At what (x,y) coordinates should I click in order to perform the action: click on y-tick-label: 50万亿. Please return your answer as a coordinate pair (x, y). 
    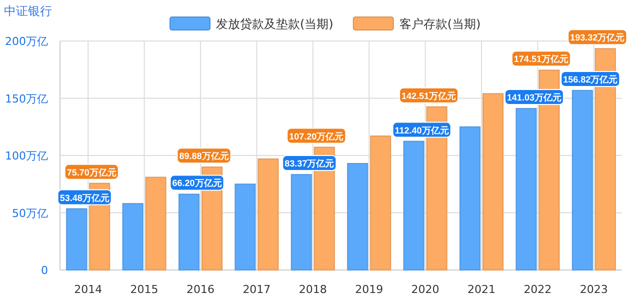
    Looking at the image, I should click on (30, 213).